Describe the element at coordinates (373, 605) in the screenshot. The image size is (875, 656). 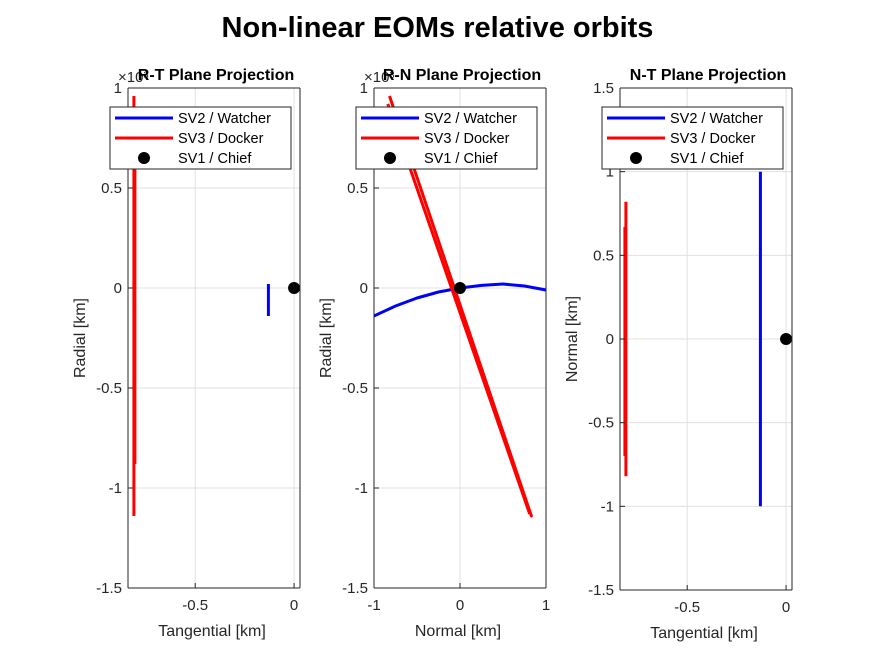
I see `x-tick-label: -1` at that location.